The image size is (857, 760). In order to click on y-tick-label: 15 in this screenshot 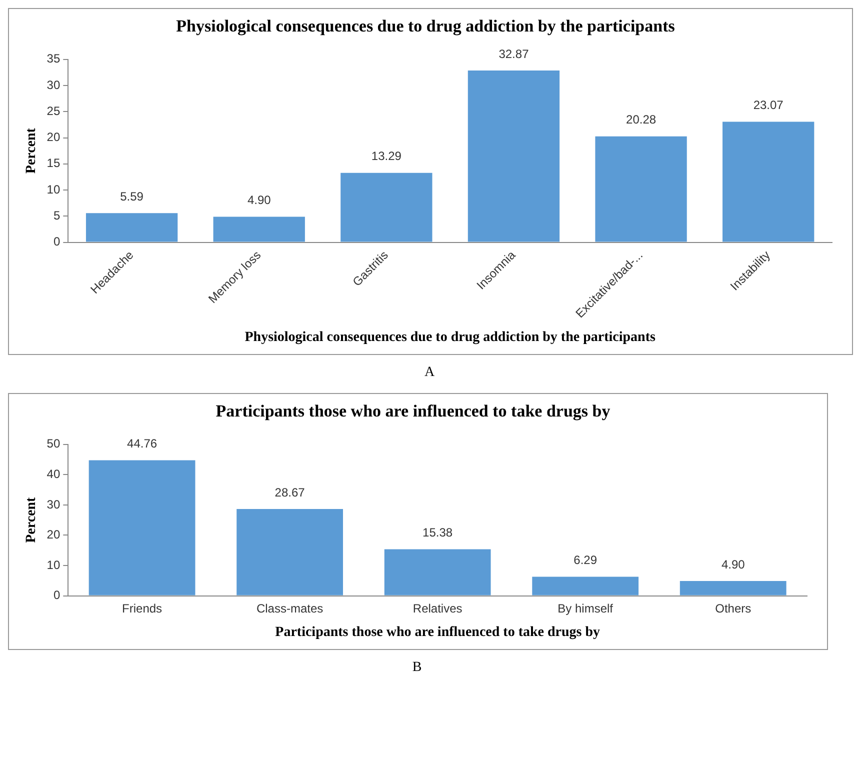, I will do `click(53, 163)`.